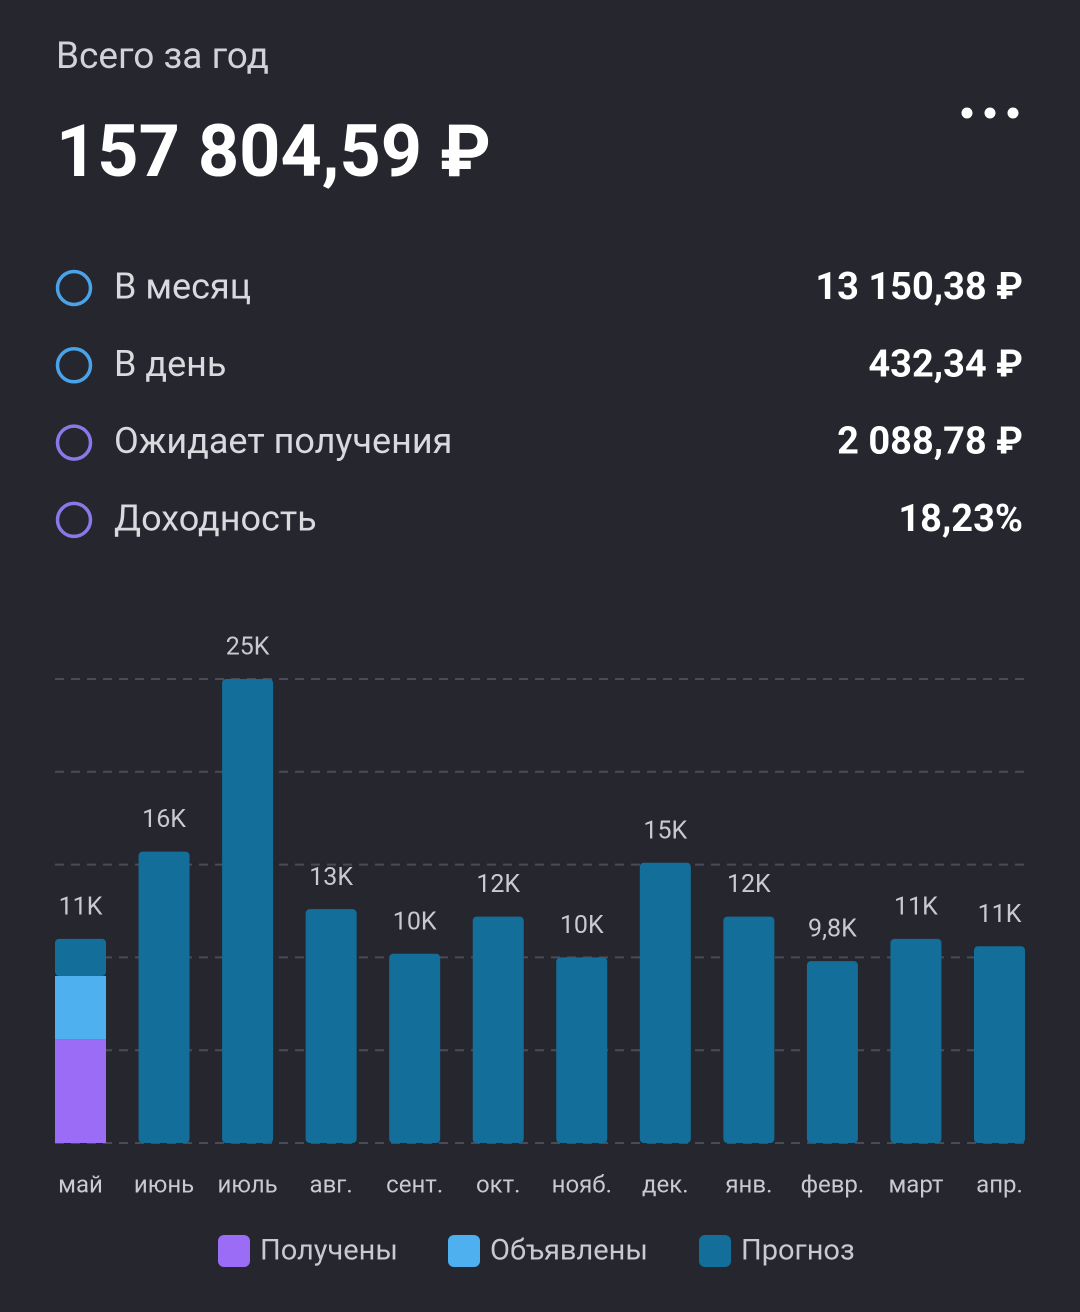  What do you see at coordinates (331, 877) in the screenshot?
I see `value-label: 13K` at bounding box center [331, 877].